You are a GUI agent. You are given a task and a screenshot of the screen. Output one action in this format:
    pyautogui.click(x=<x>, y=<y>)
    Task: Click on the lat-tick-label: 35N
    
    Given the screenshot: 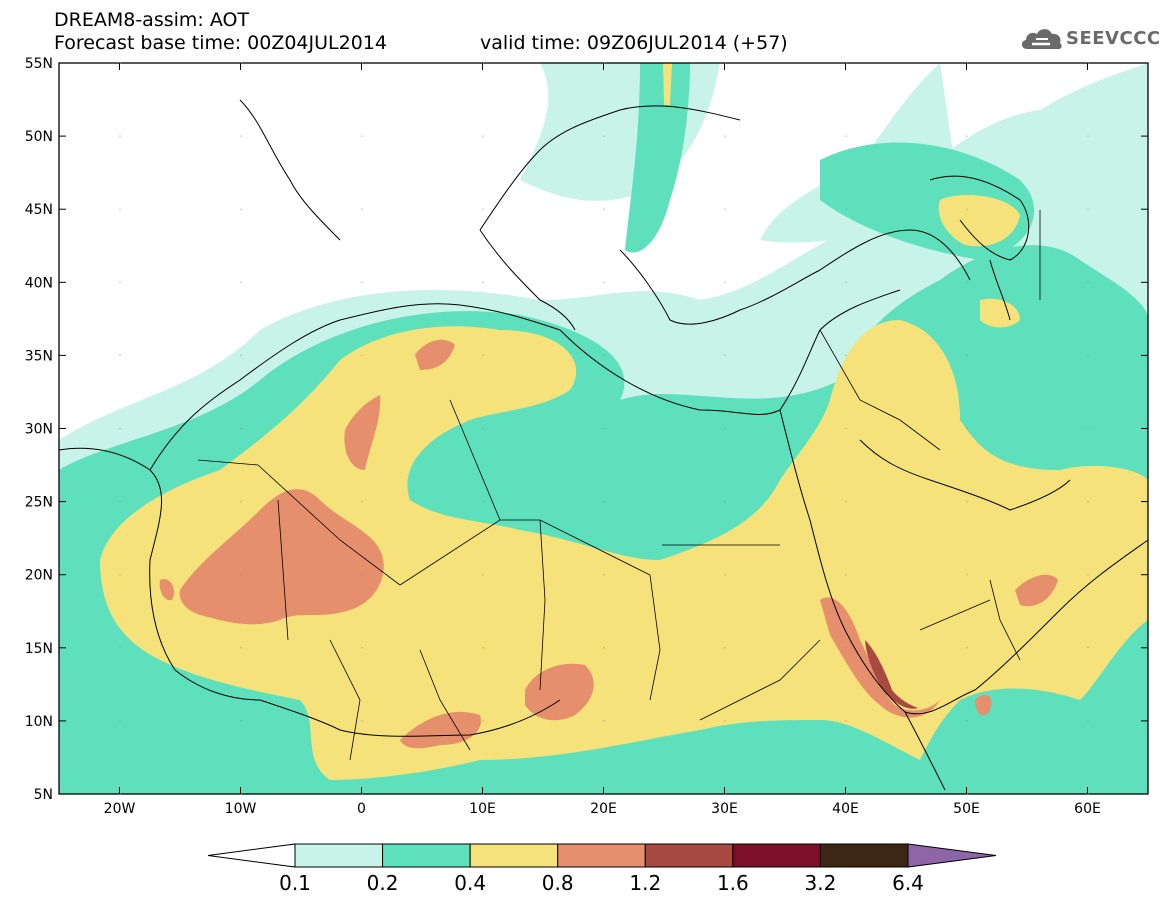 What is the action you would take?
    pyautogui.click(x=39, y=356)
    